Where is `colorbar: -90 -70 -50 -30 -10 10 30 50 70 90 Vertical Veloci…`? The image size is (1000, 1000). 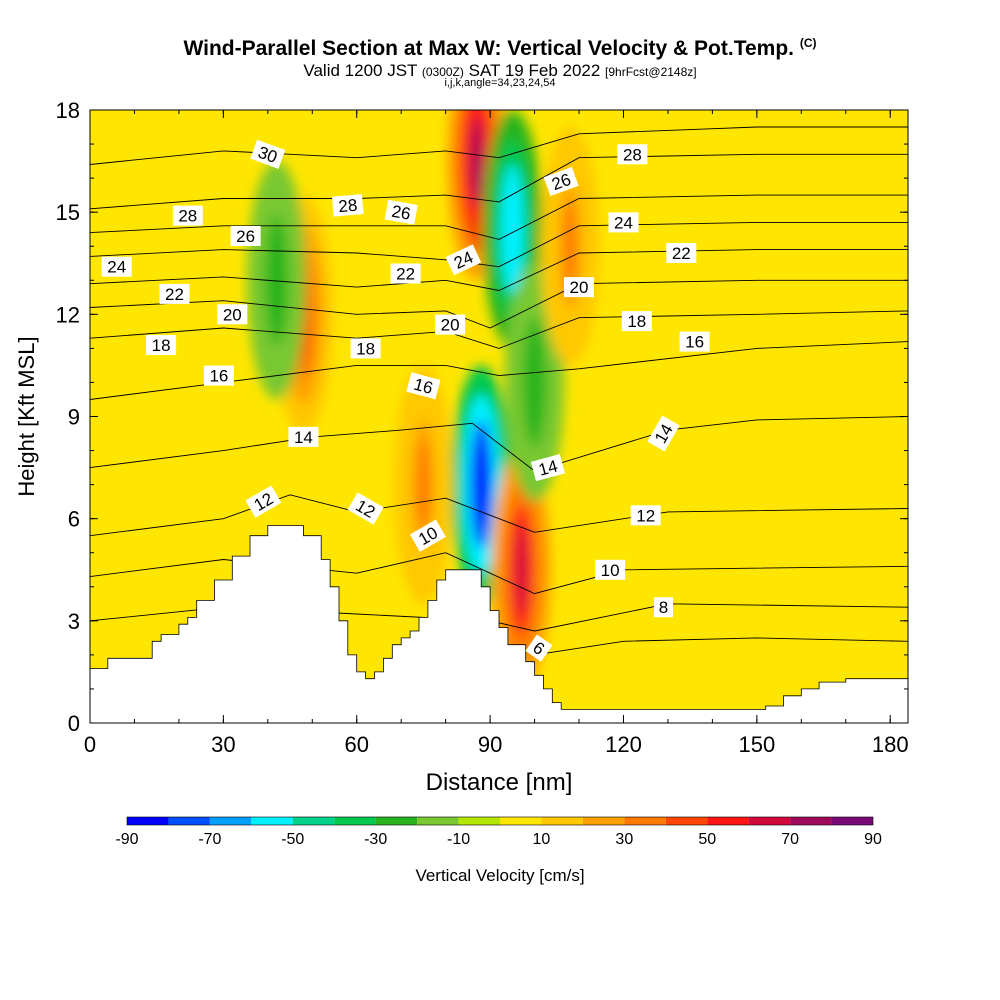 colorbar: -90 -70 -50 -30 -10 10 30 50 70 90 Vertical Veloci… is located at coordinates (498, 850).